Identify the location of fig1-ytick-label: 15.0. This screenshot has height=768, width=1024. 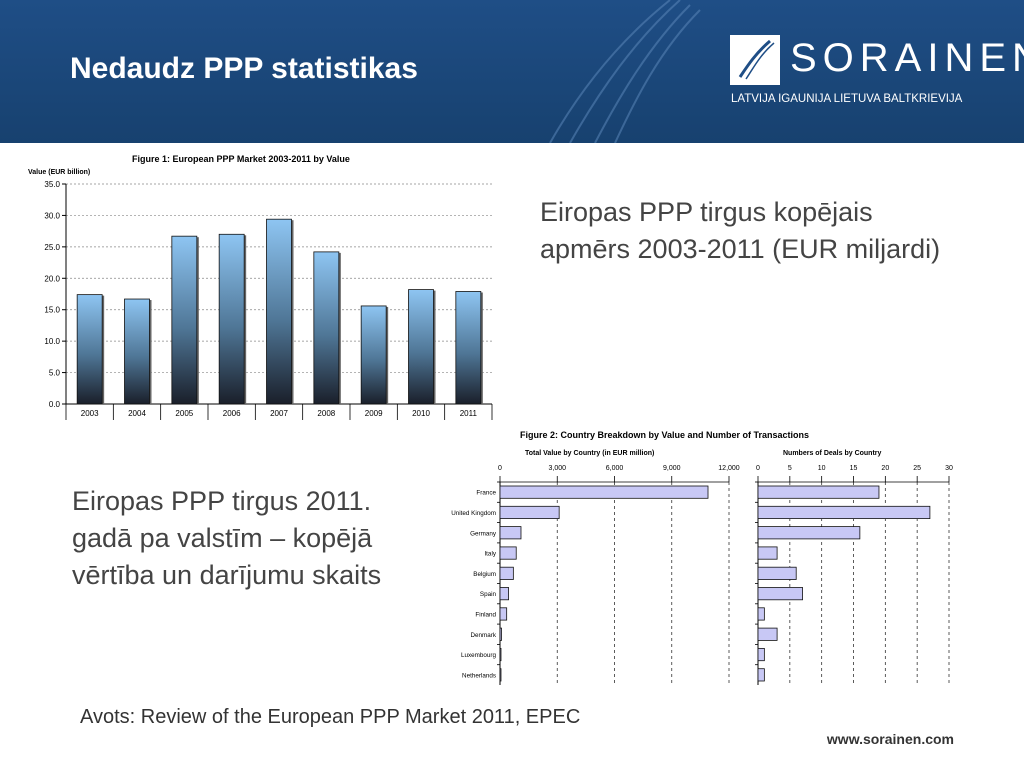
(52, 310).